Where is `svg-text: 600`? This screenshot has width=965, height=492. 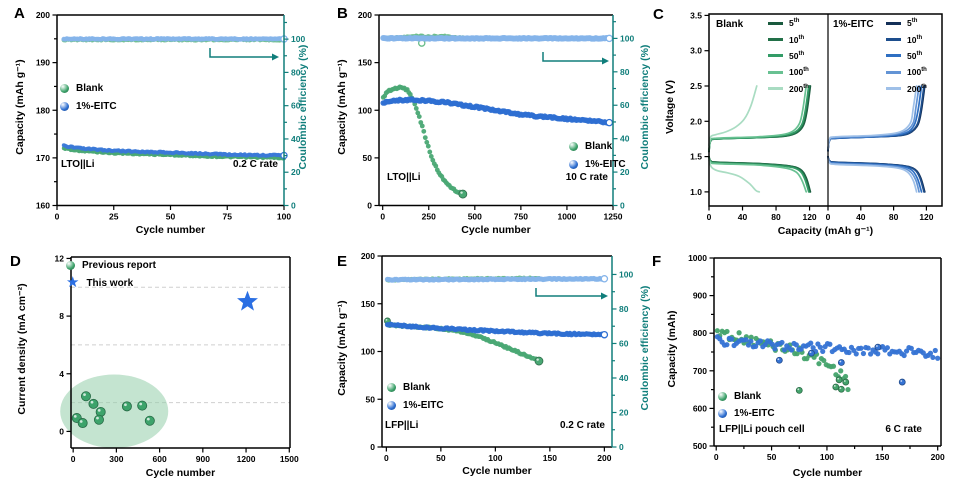
svg-text: 600 is located at coordinates (160, 459).